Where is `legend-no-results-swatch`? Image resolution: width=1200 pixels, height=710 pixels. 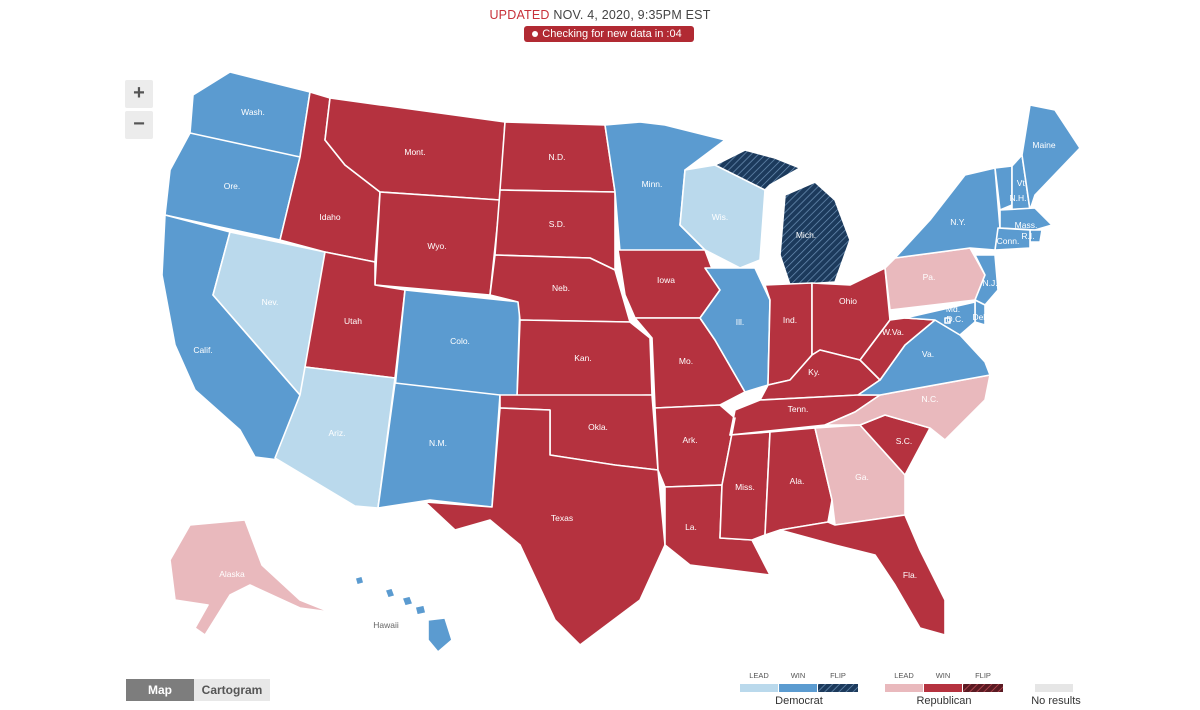
legend-no-results-swatch is located at coordinates (1054, 688).